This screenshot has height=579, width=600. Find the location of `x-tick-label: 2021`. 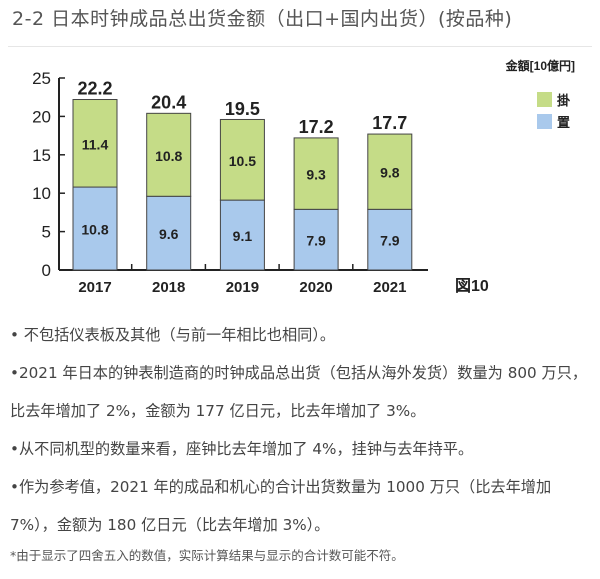

x-tick-label: 2021 is located at coordinates (389, 287).